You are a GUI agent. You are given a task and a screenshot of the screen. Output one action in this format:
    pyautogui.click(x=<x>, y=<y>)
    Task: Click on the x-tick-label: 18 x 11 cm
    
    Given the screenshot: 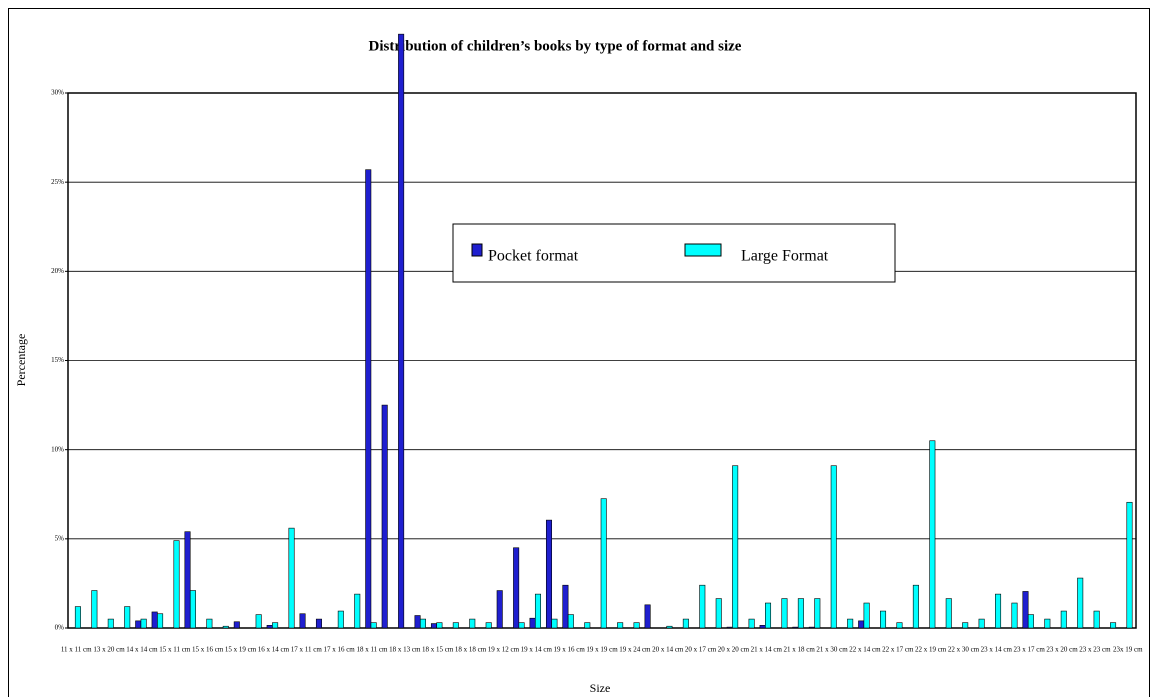 What is the action you would take?
    pyautogui.click(x=372, y=650)
    